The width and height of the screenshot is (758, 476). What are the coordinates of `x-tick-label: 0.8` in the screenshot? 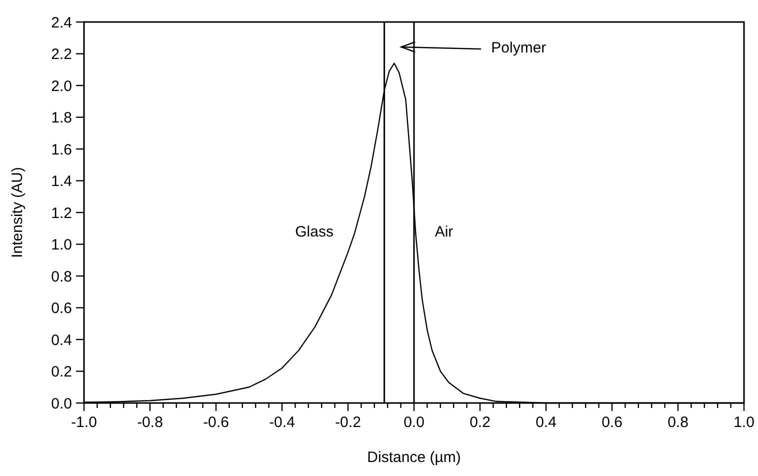 It's located at (678, 422).